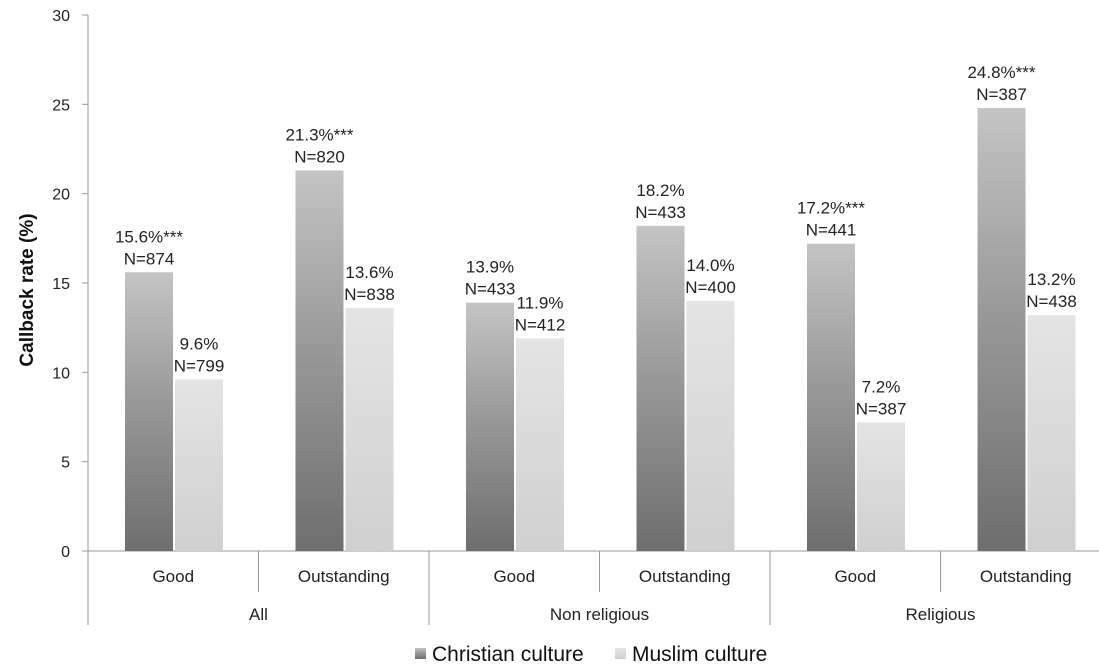 This screenshot has height=666, width=1099. Describe the element at coordinates (61, 373) in the screenshot. I see `y-tick-label: 10` at that location.